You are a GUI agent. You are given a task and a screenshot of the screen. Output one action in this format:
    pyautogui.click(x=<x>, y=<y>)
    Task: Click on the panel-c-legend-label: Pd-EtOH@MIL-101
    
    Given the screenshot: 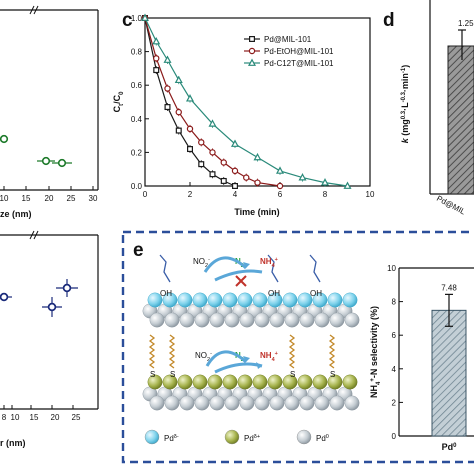 What is the action you would take?
    pyautogui.click(x=299, y=51)
    